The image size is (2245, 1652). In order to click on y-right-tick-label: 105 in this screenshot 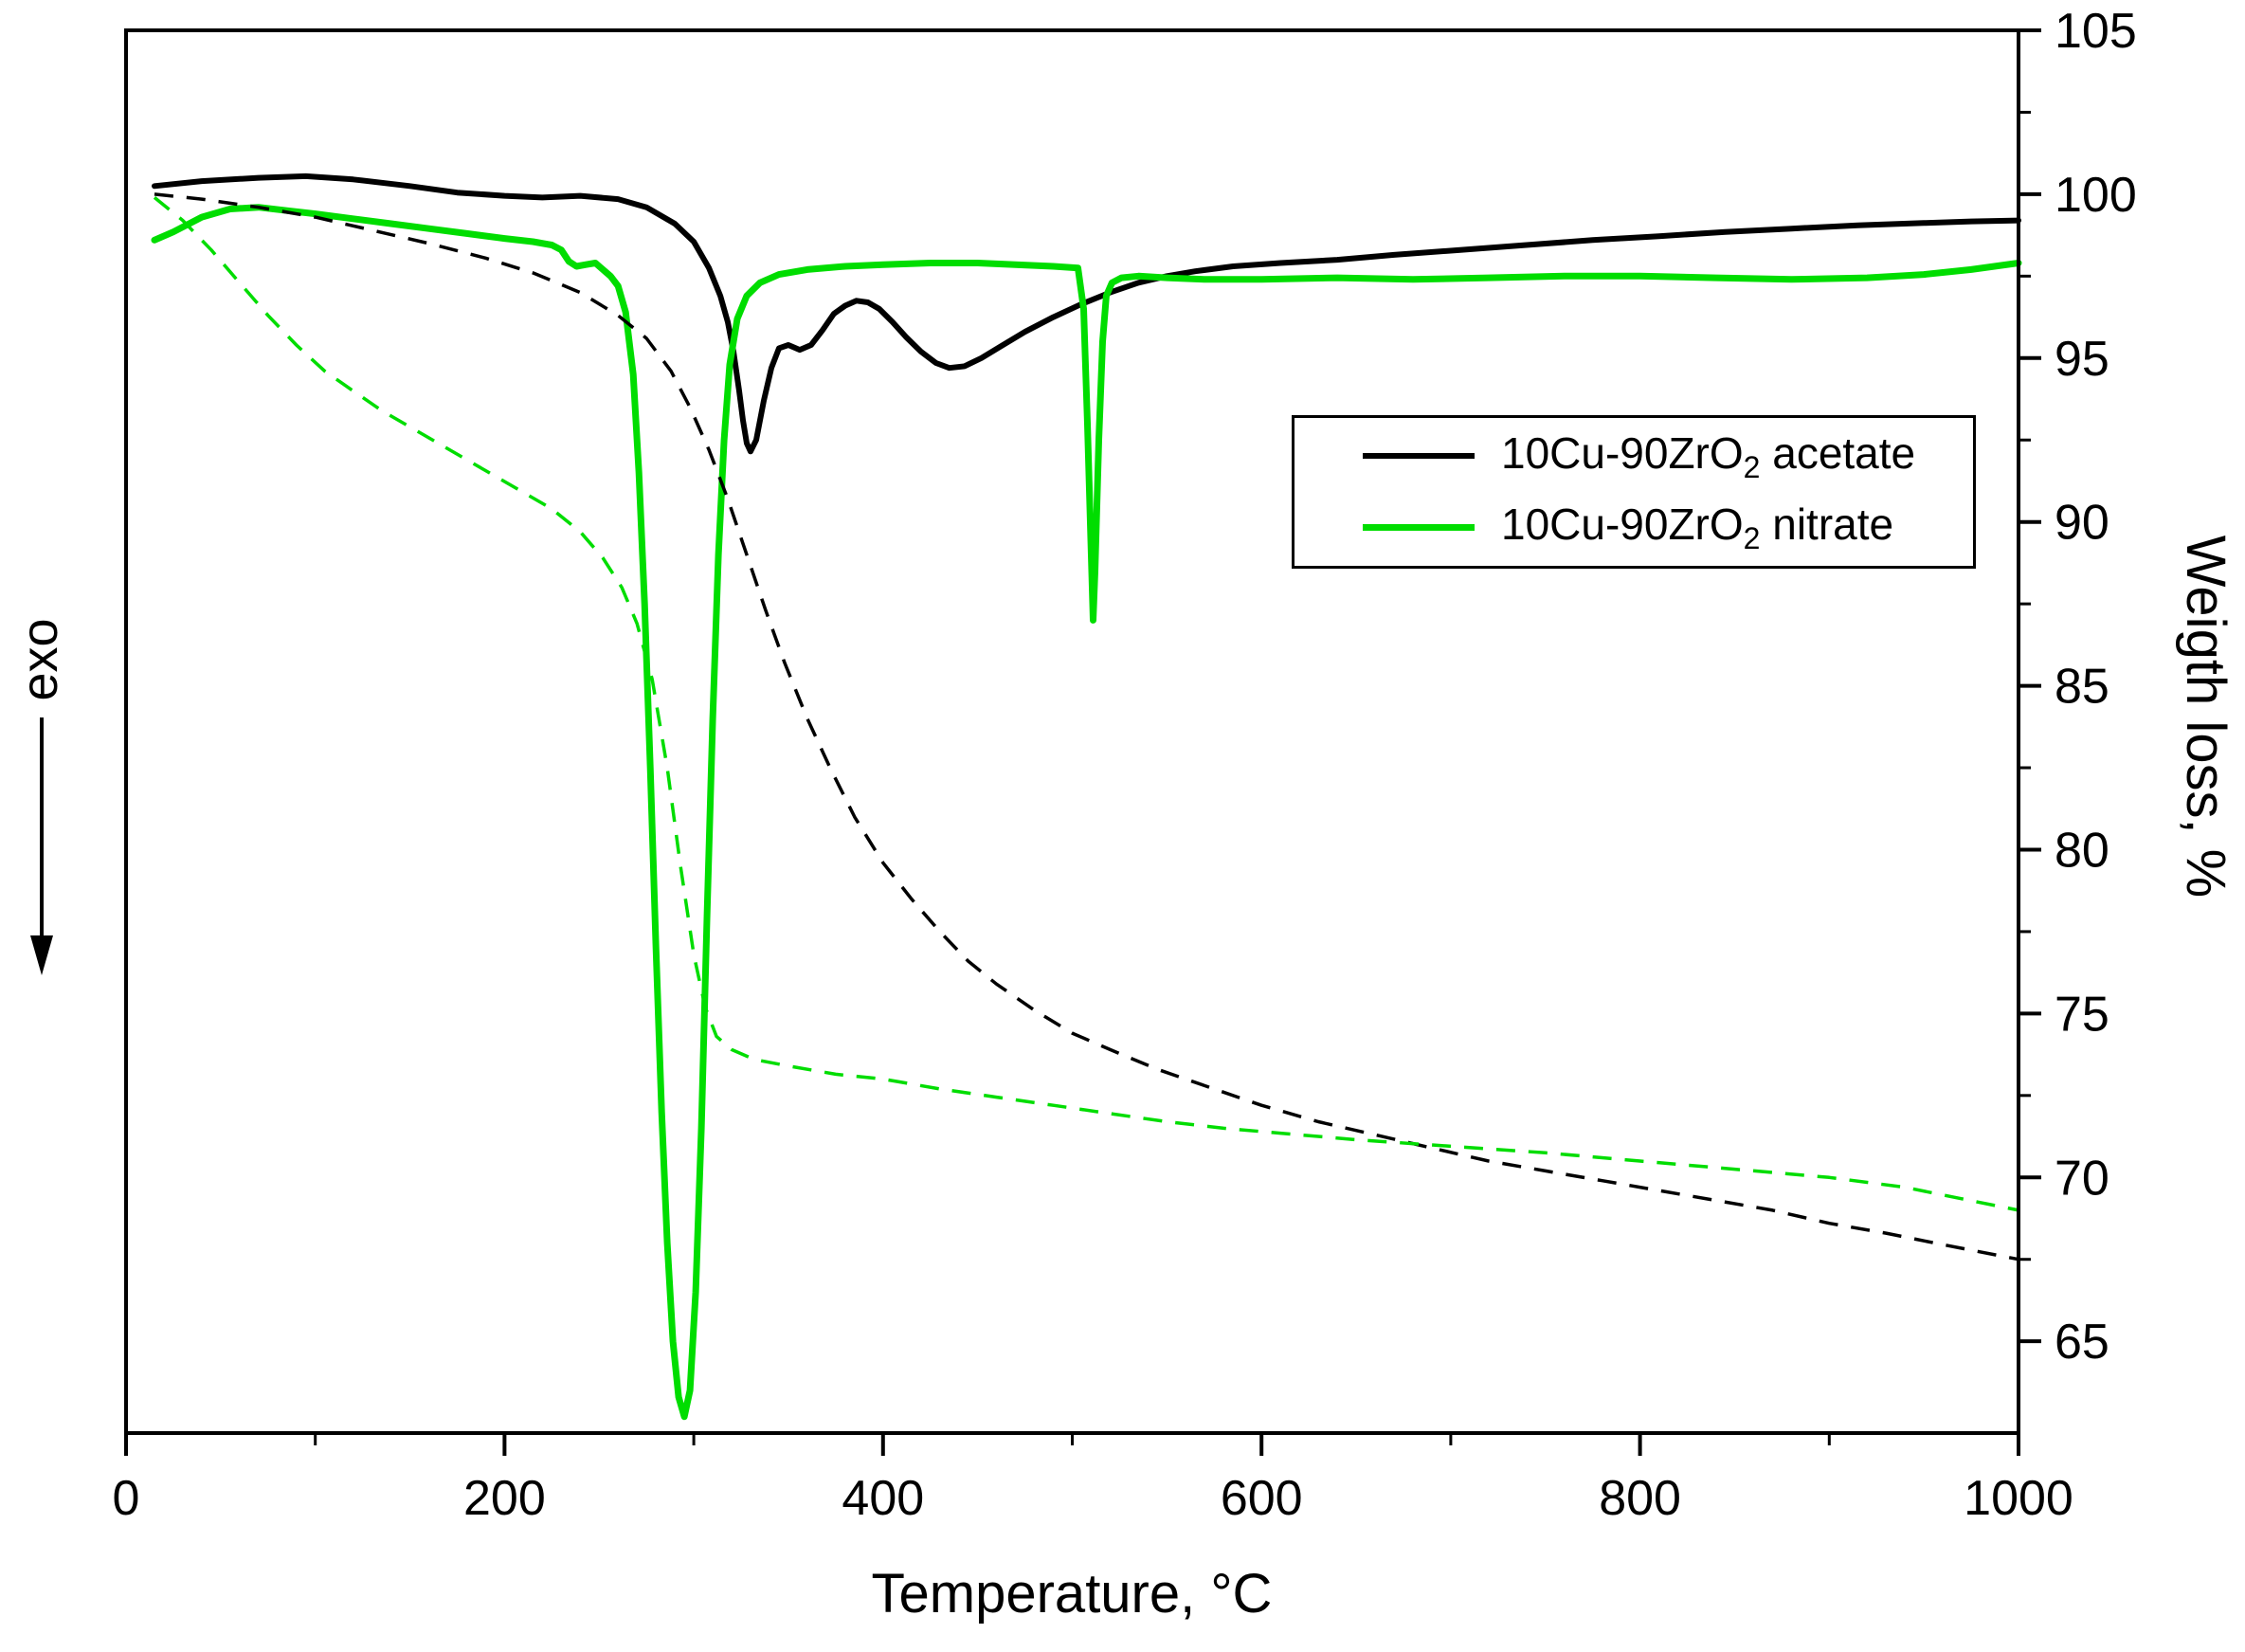, I will do `click(2096, 32)`.